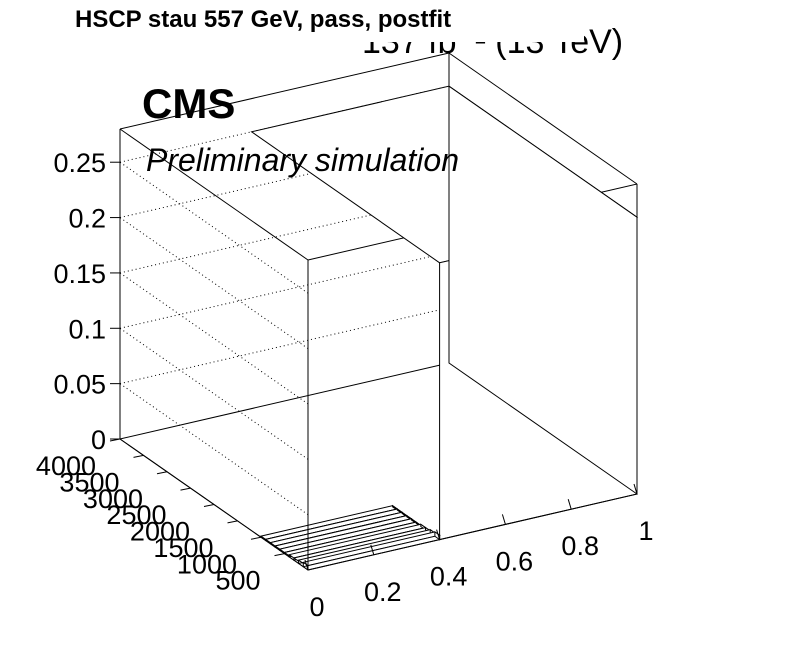  Describe the element at coordinates (79, 274) in the screenshot. I see `z-tick-label: 0.15` at that location.